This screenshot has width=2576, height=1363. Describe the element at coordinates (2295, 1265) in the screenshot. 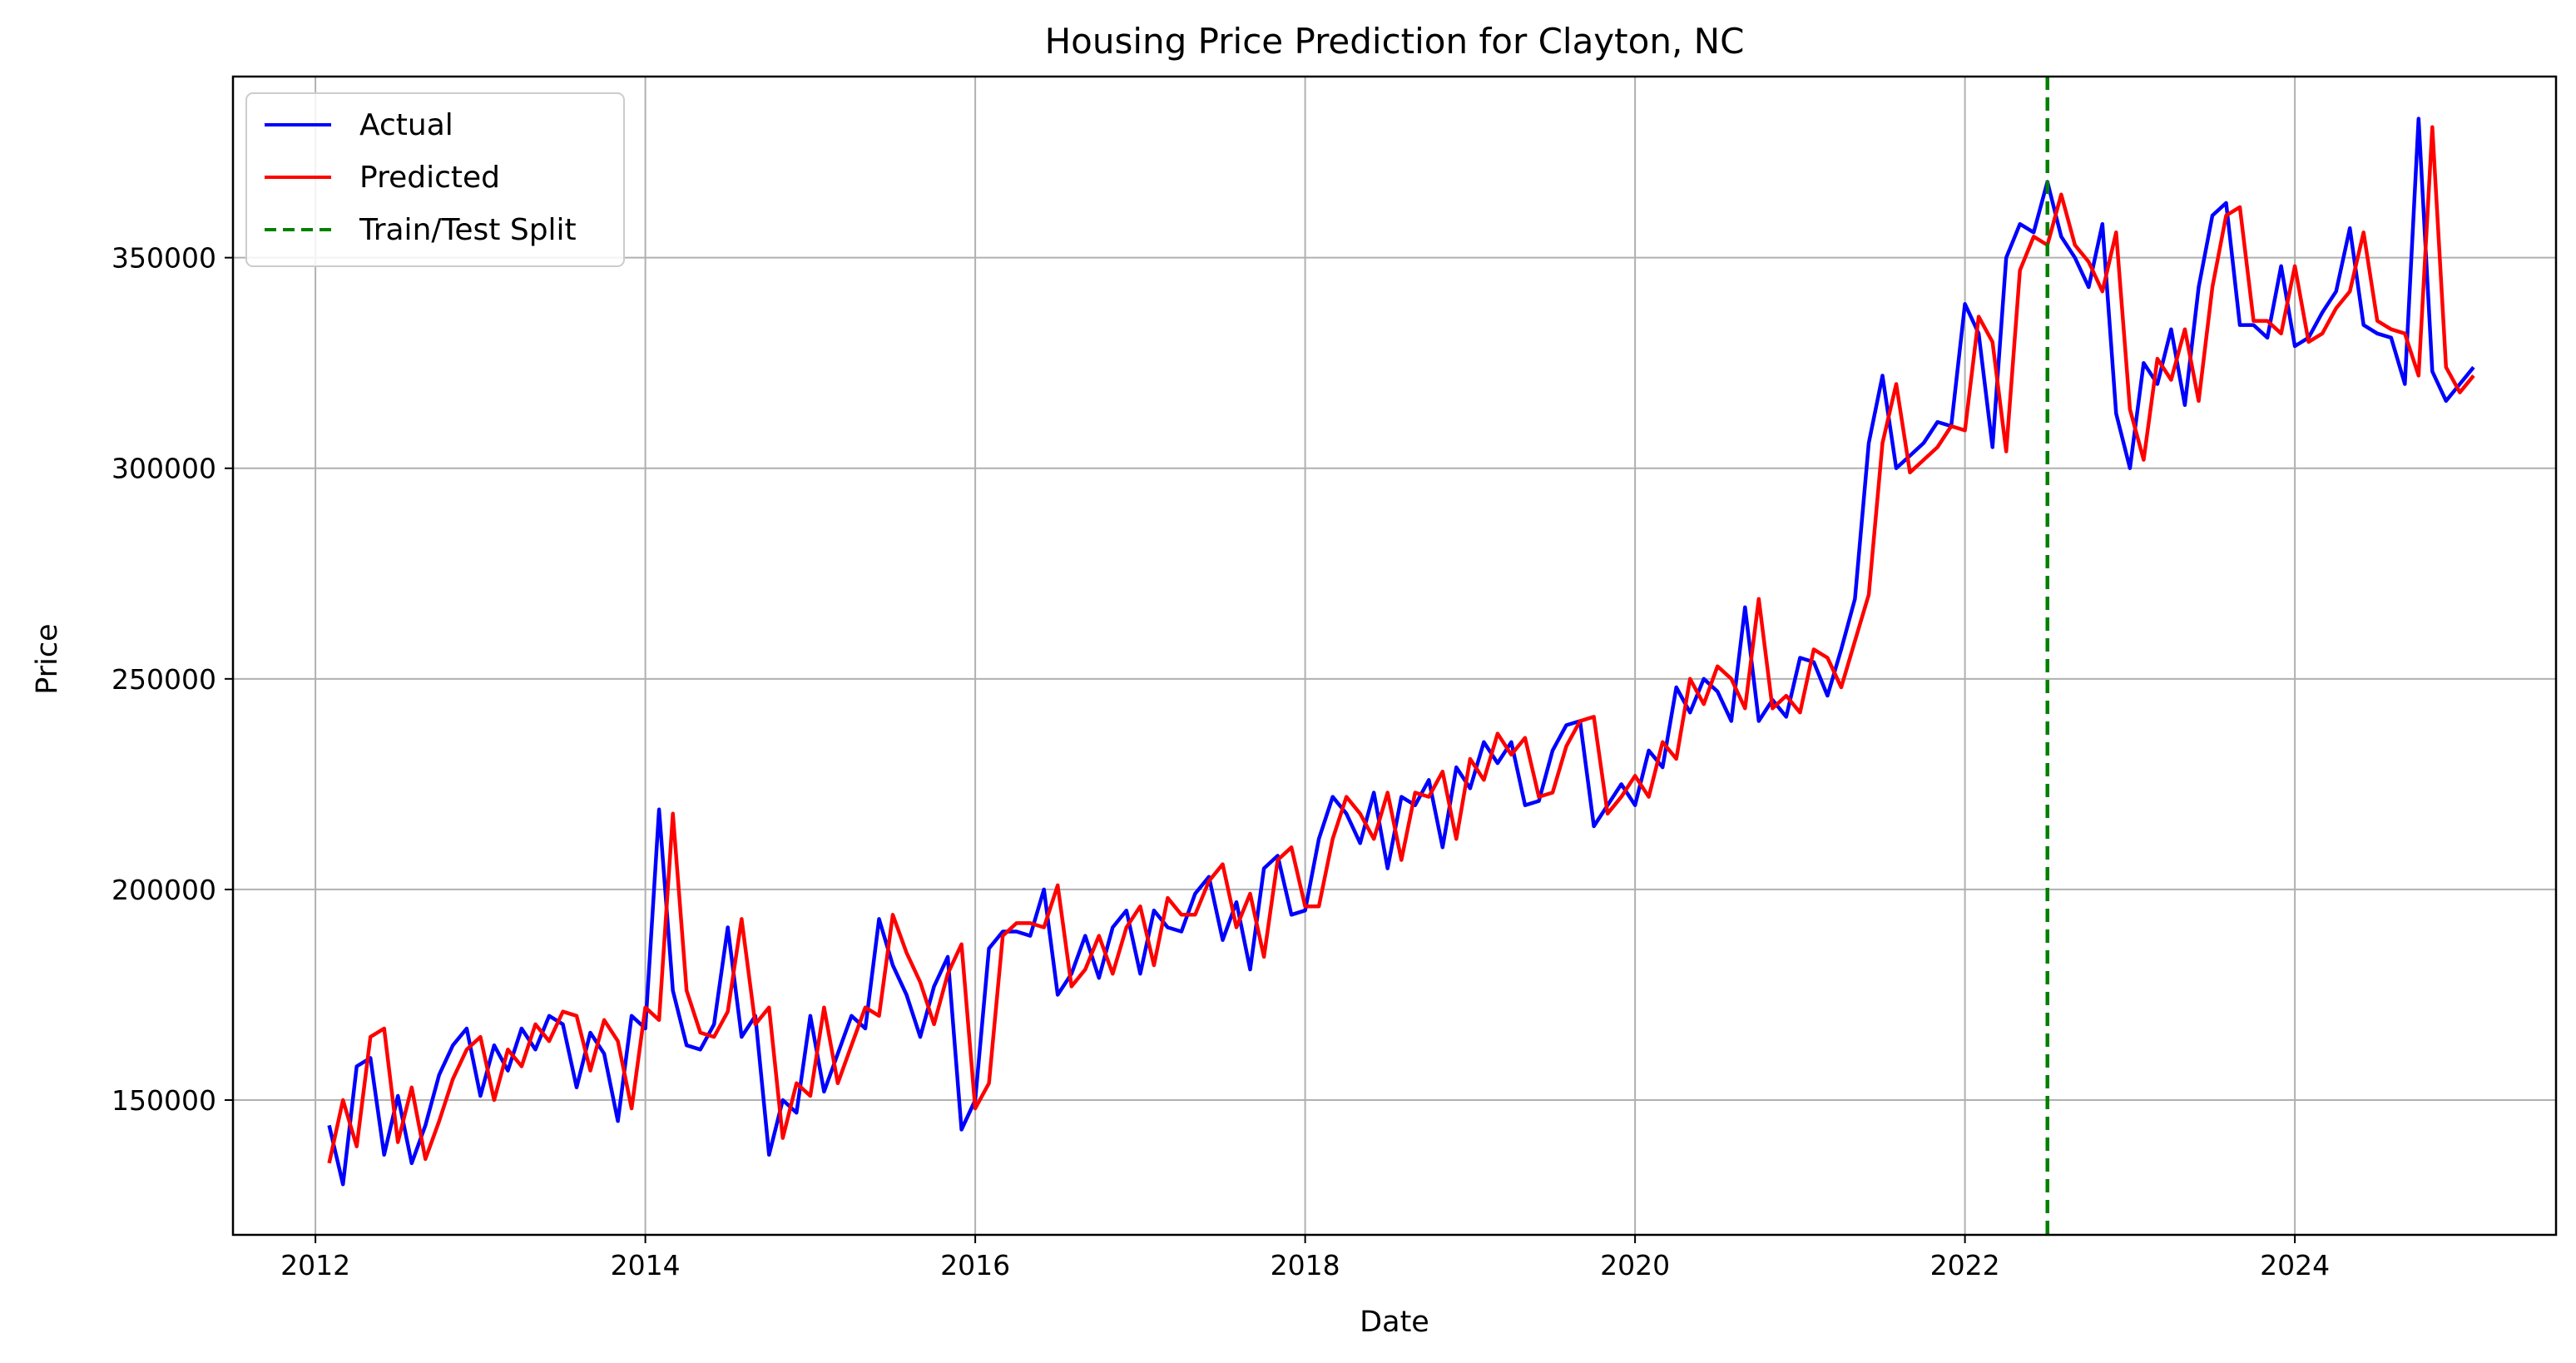

I see `x-tick-label: 2024` at that location.